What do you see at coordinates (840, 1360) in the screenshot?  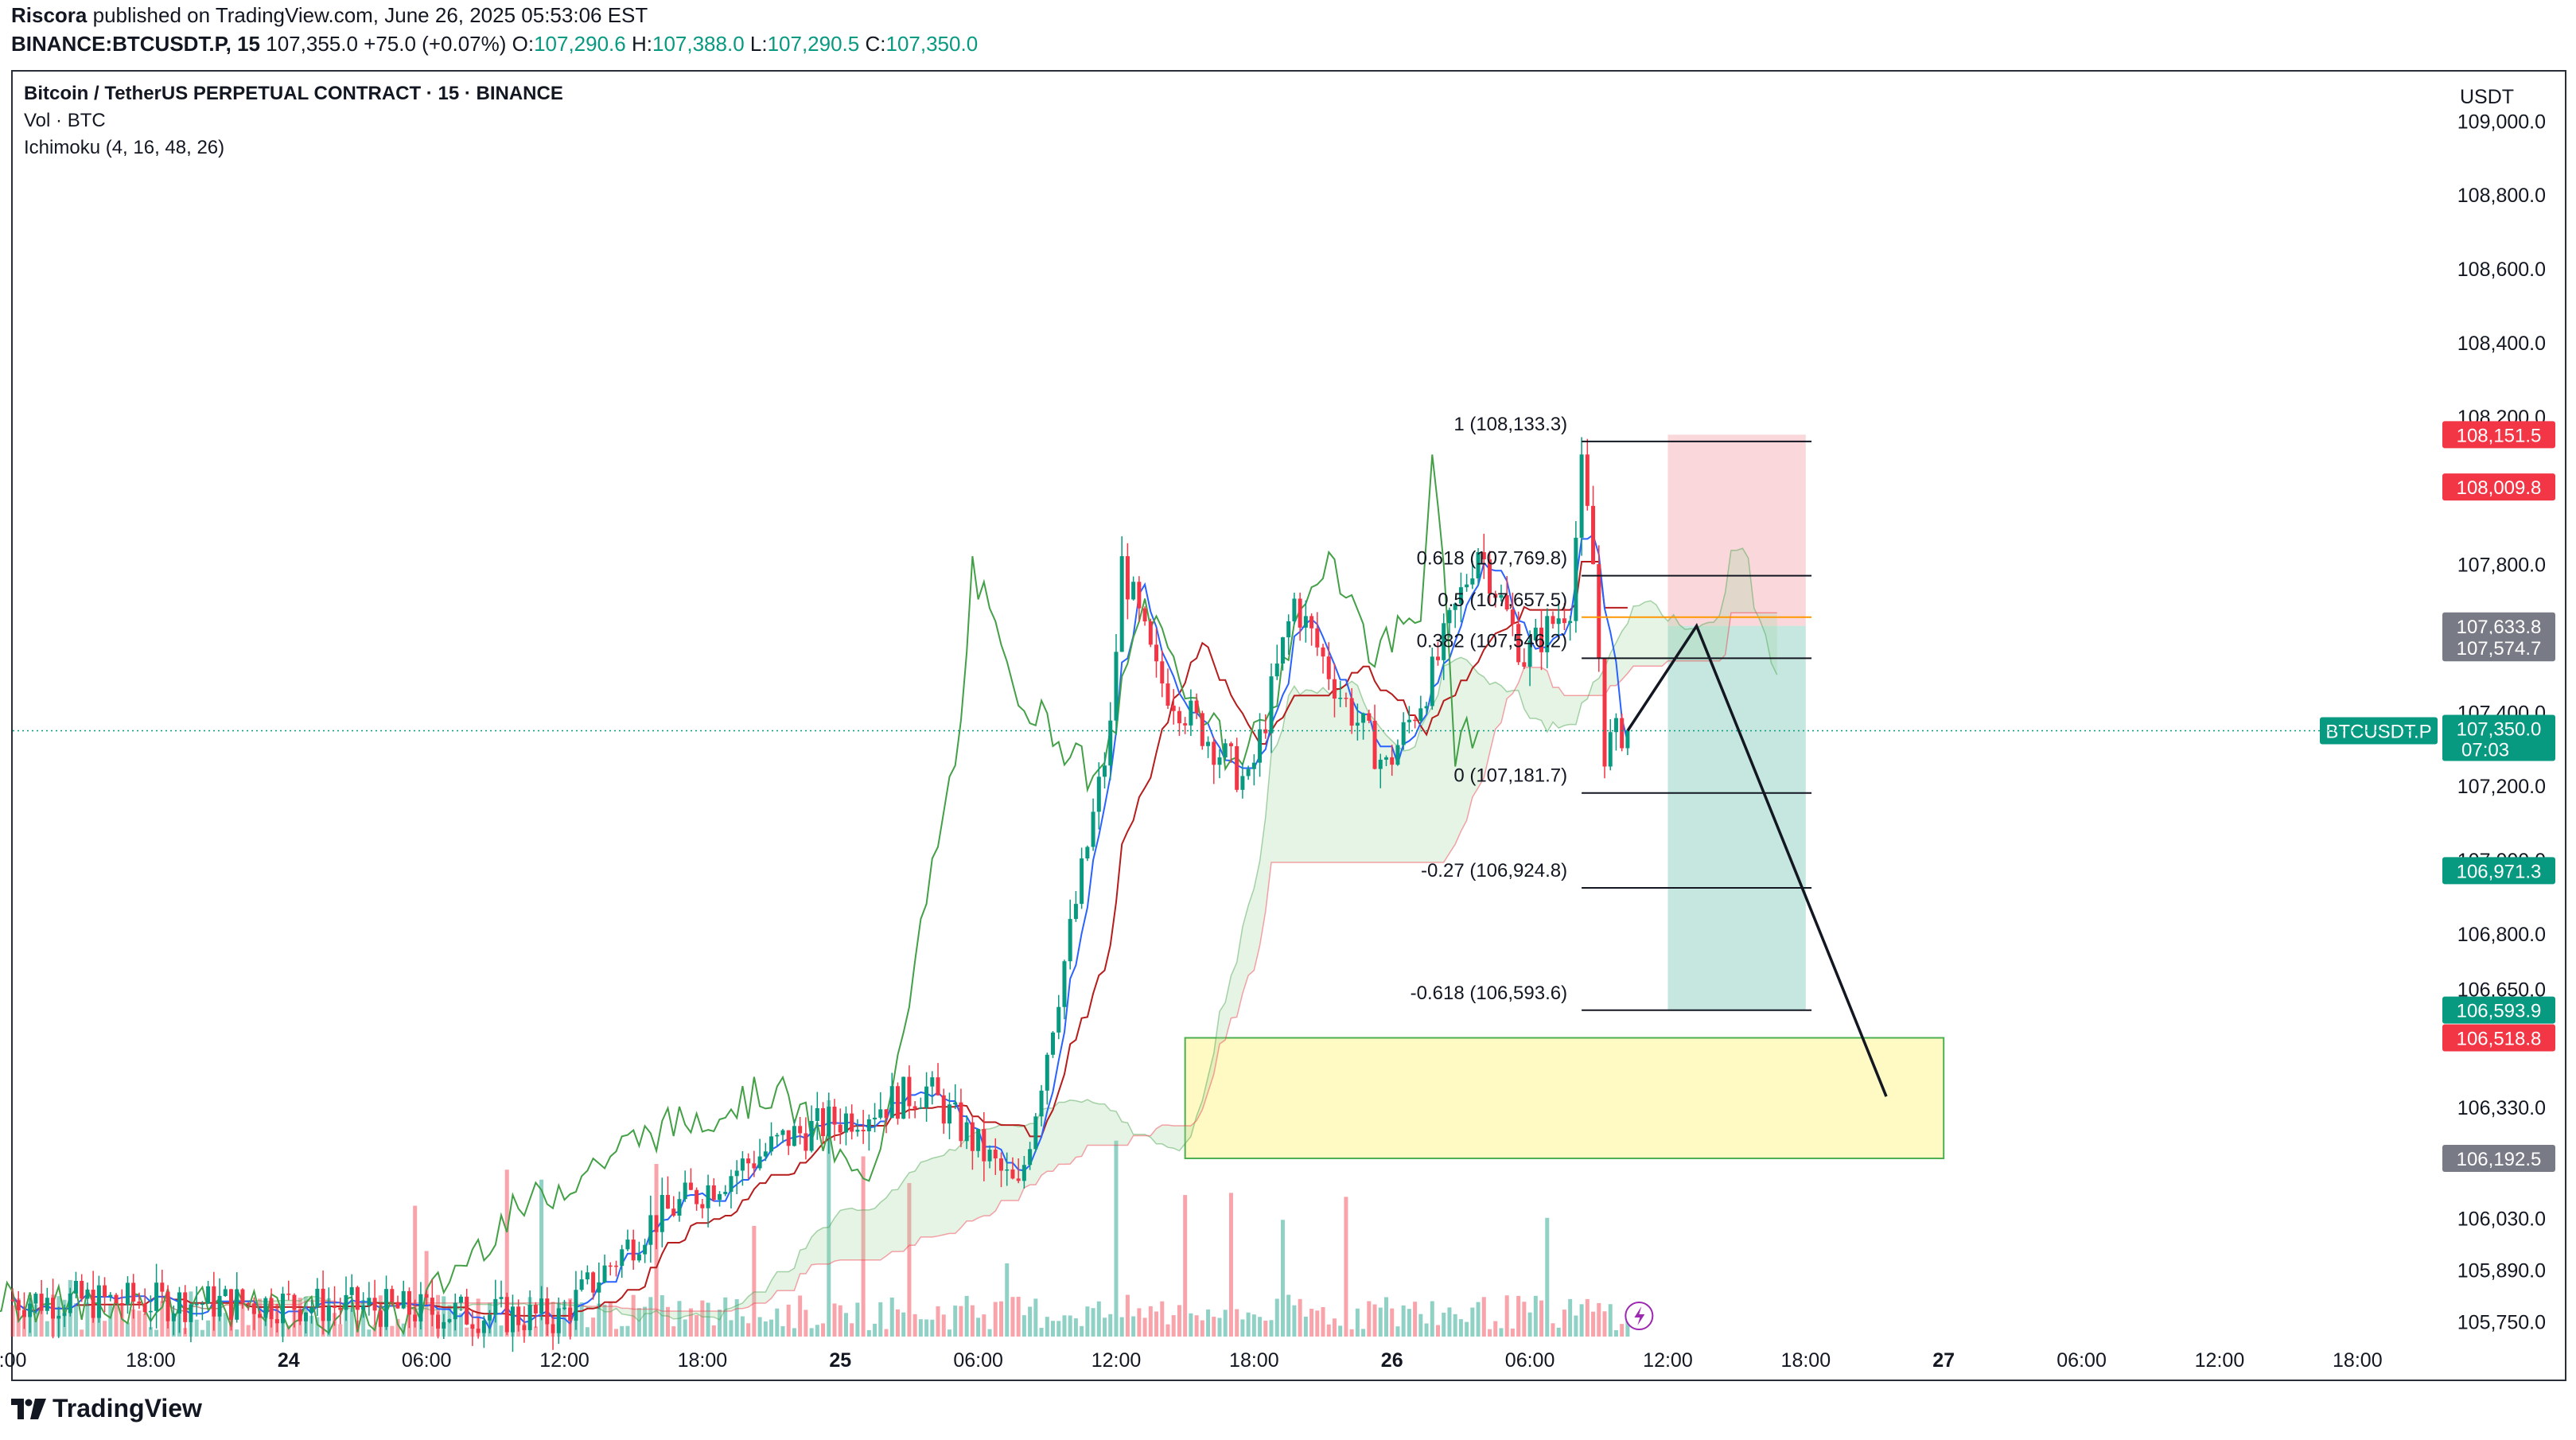 I see `time-tick-label: 25` at bounding box center [840, 1360].